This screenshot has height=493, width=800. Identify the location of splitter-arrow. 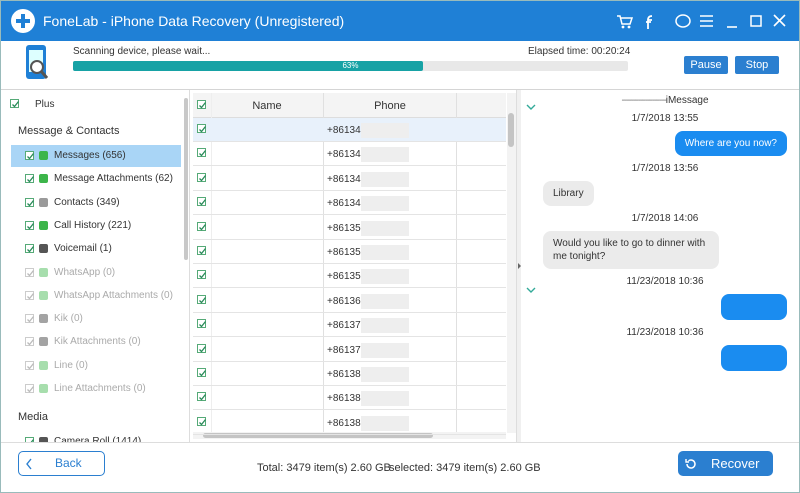
(519, 266).